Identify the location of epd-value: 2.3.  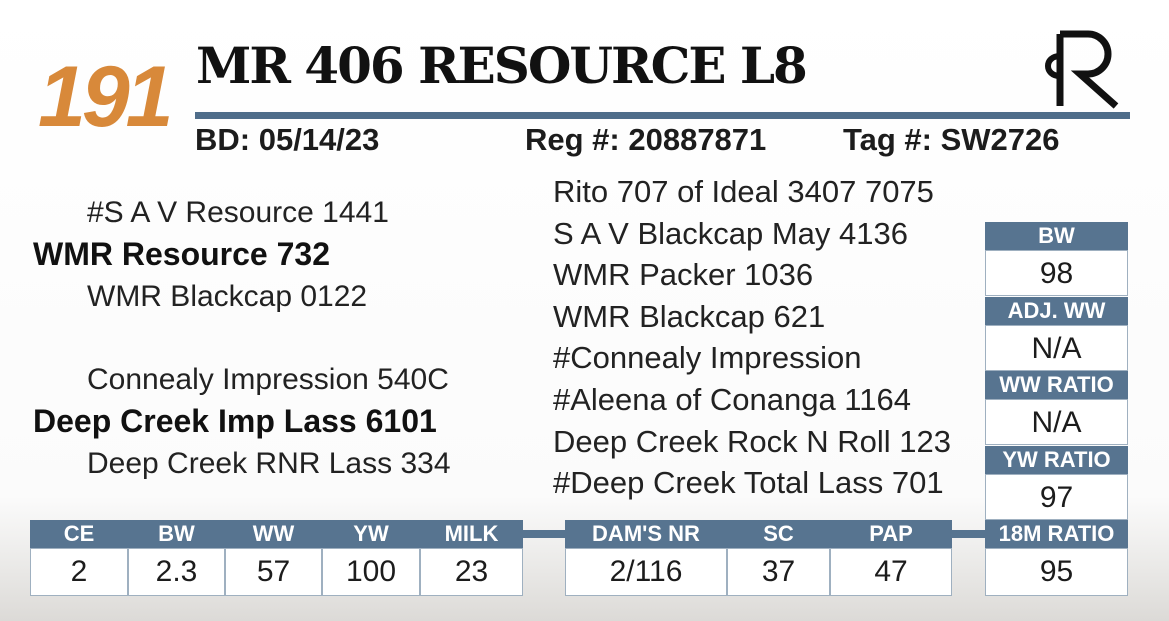
(176, 572).